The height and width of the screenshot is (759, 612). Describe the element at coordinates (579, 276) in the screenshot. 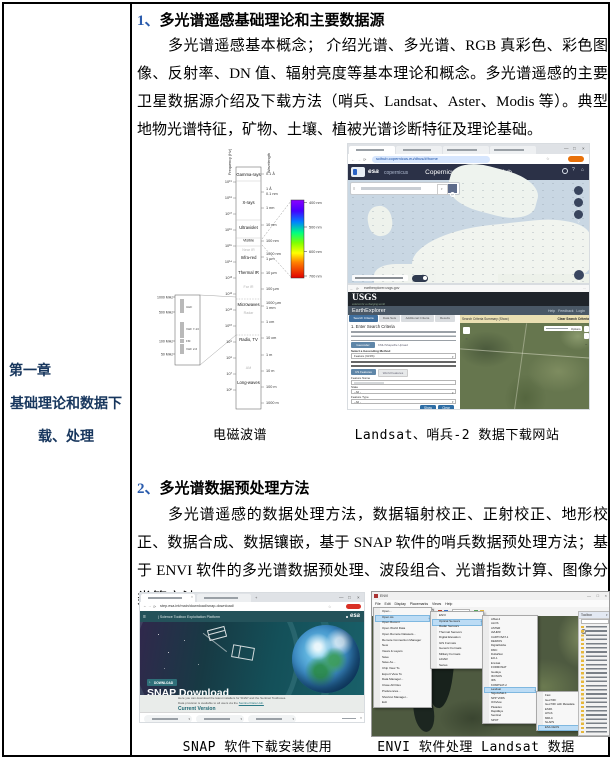

I see `basemap-button: +` at that location.